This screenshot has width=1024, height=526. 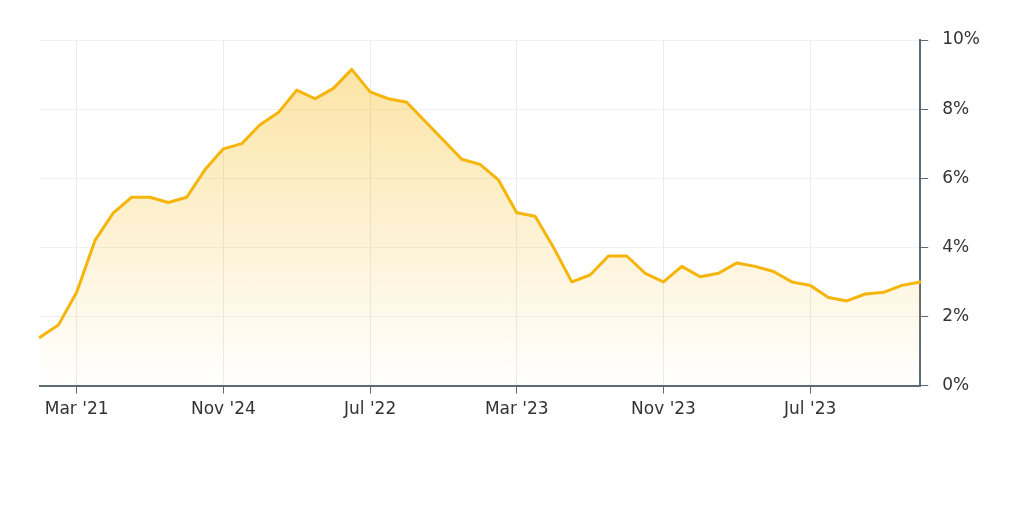 What do you see at coordinates (956, 176) in the screenshot?
I see `y-tick-label: 6%` at bounding box center [956, 176].